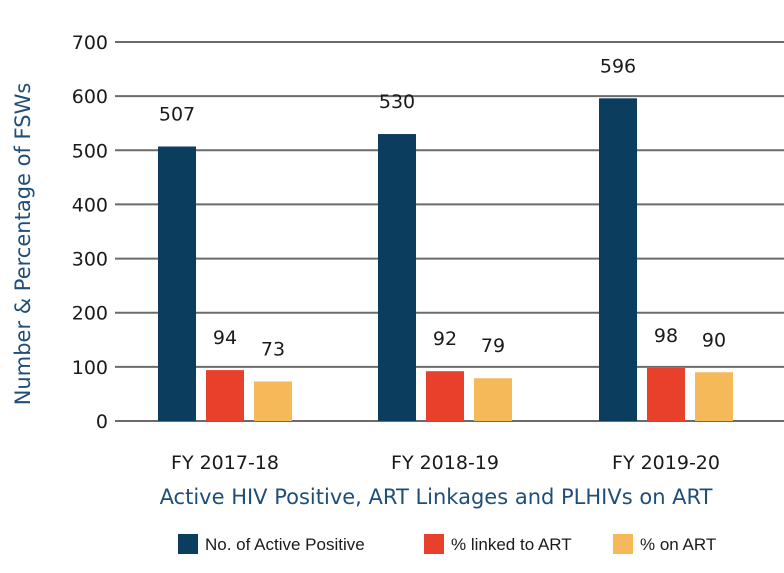 The height and width of the screenshot is (573, 784). Describe the element at coordinates (285, 544) in the screenshot. I see `legend-label: No. of Active Positive` at that location.